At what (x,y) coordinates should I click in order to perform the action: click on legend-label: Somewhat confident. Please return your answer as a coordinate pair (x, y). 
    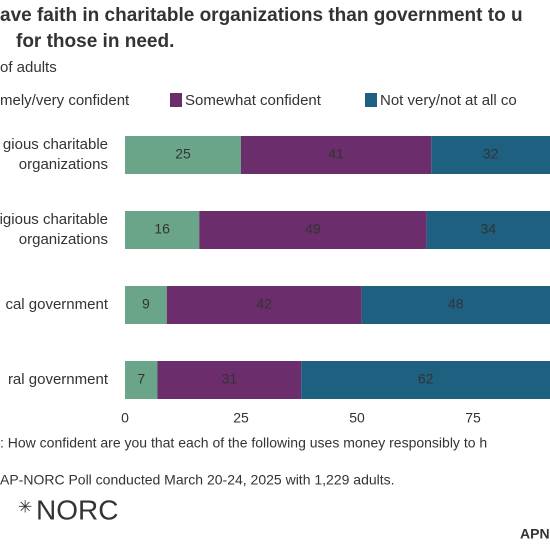
    Looking at the image, I should click on (253, 100).